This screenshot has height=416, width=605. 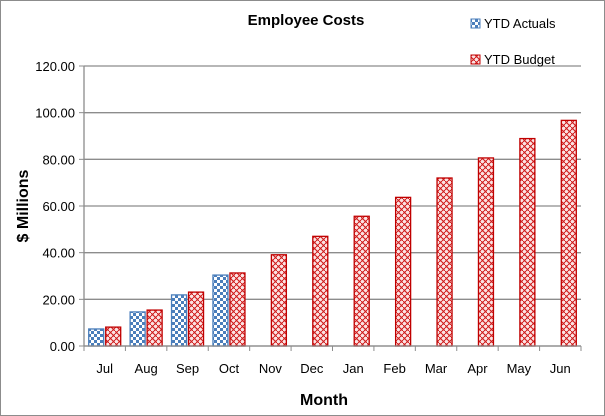 What do you see at coordinates (306, 20) in the screenshot?
I see `chart-title: Employee Costs` at bounding box center [306, 20].